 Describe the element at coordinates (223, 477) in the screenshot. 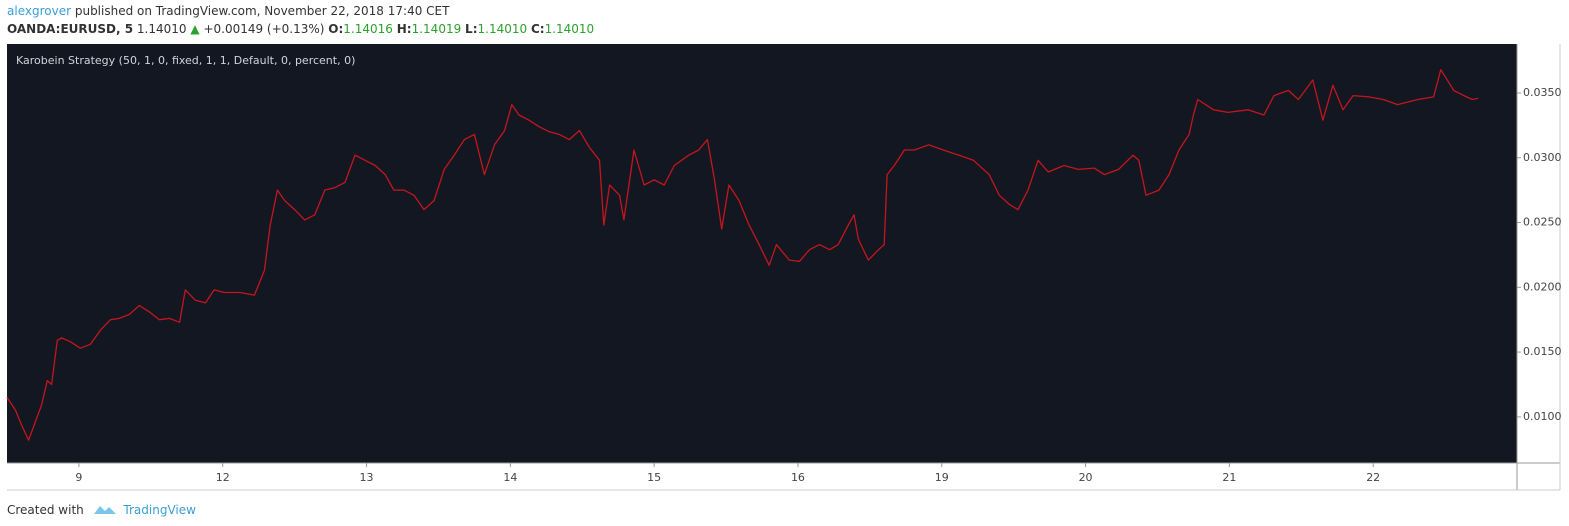

I see `x-tick-label: 12` at that location.